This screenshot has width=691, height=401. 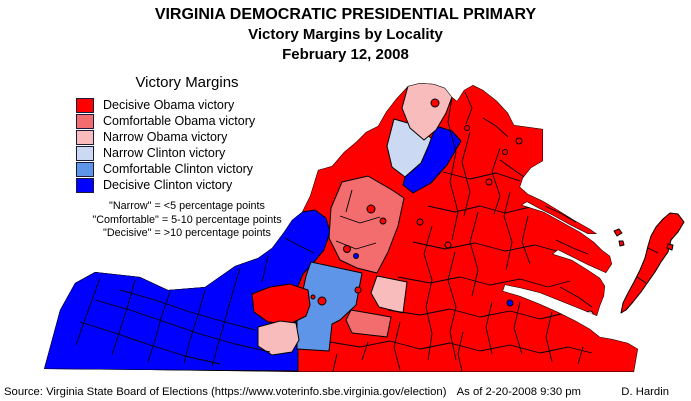 I want to click on legend-label: Narrow Clinton victory, so click(x=164, y=153).